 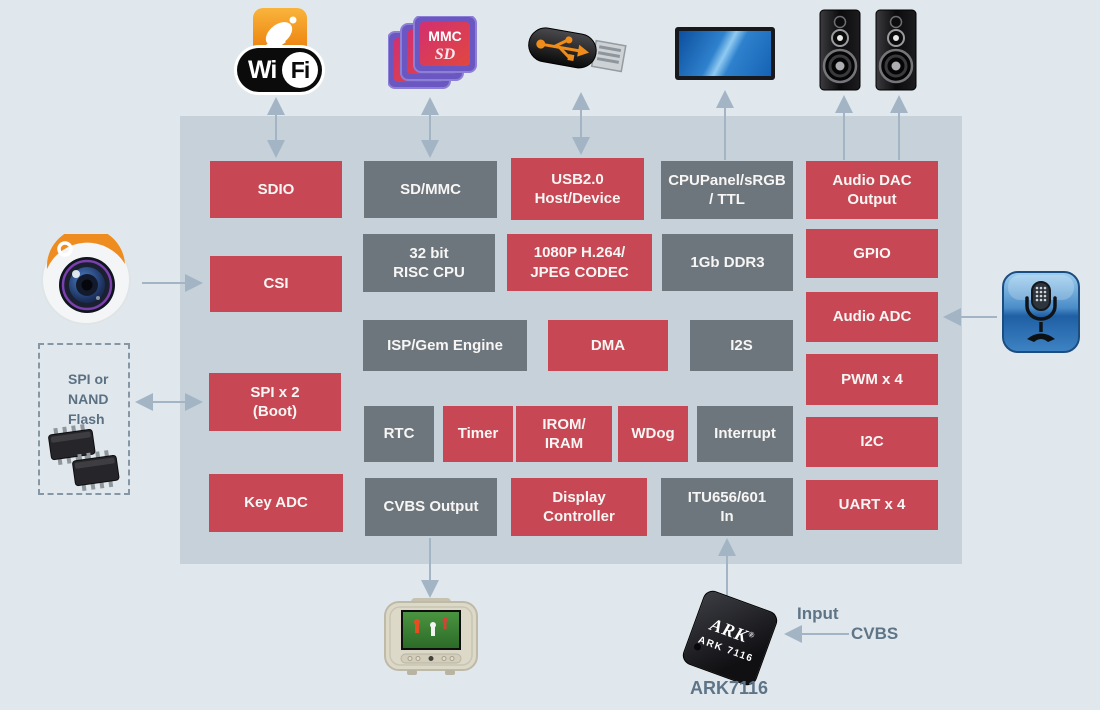 I want to click on flash-chips-icon, so click(x=84, y=458).